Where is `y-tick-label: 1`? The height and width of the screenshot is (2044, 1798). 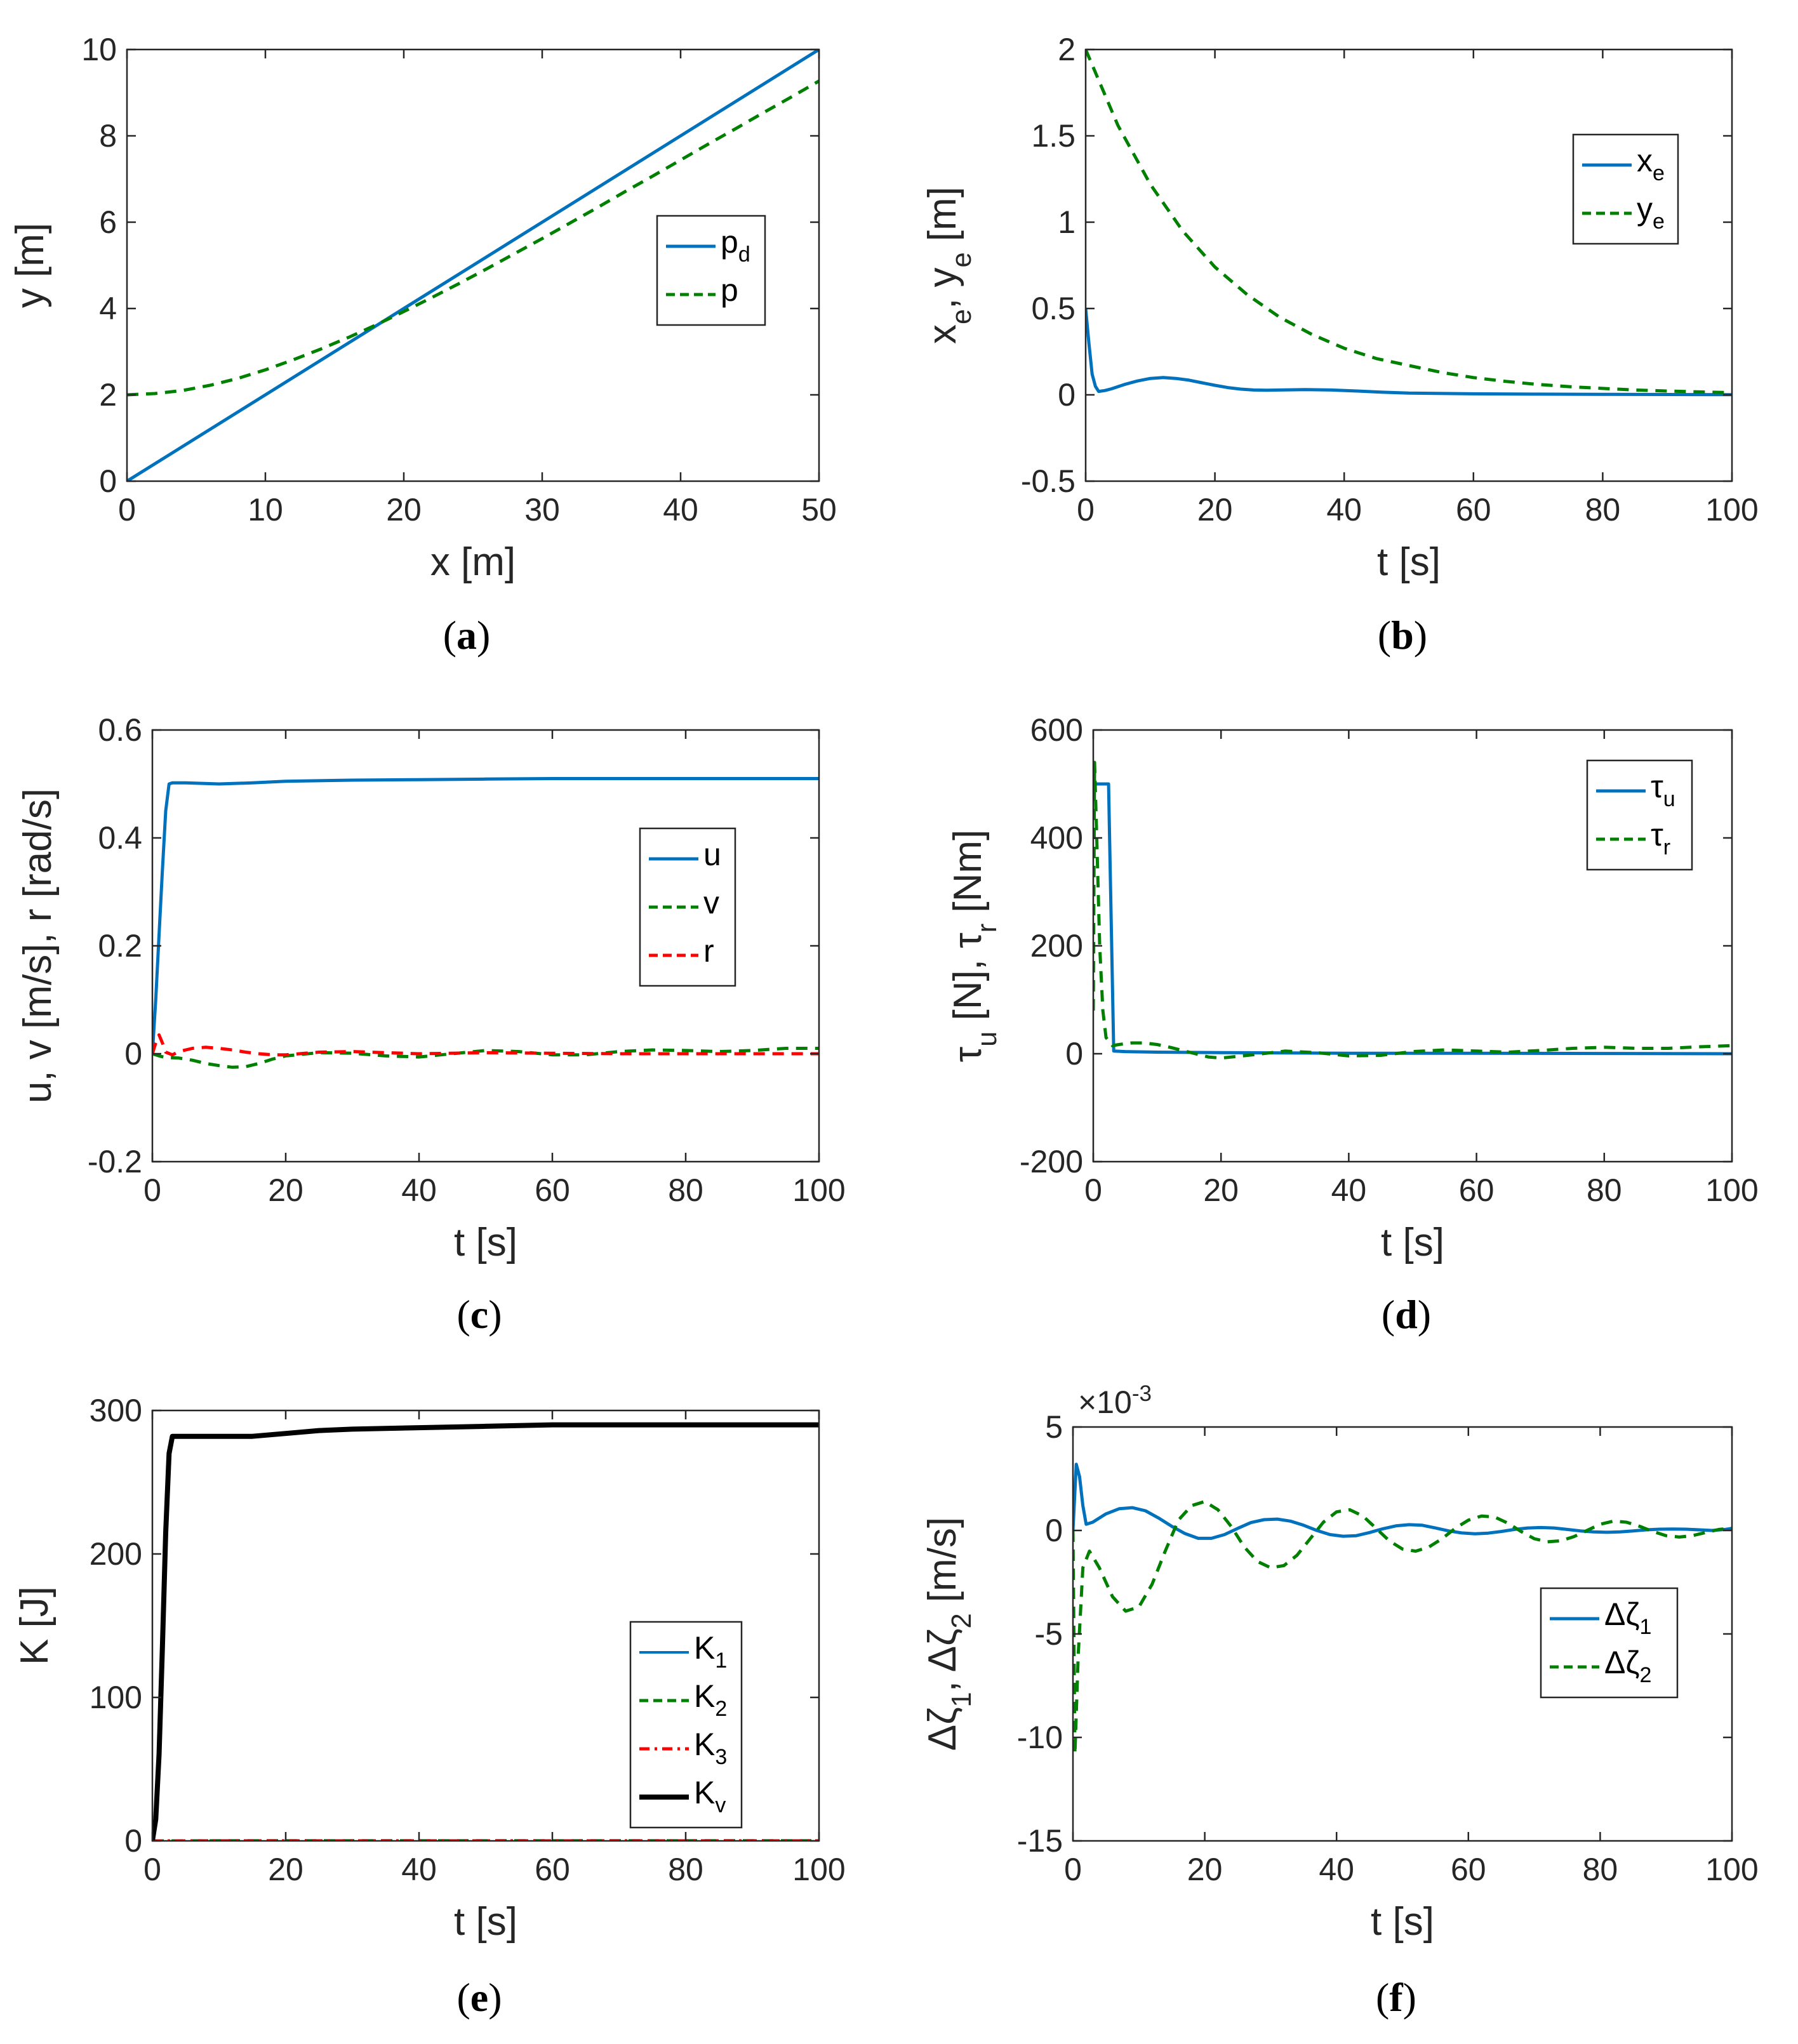
y-tick-label: 1 is located at coordinates (1067, 222).